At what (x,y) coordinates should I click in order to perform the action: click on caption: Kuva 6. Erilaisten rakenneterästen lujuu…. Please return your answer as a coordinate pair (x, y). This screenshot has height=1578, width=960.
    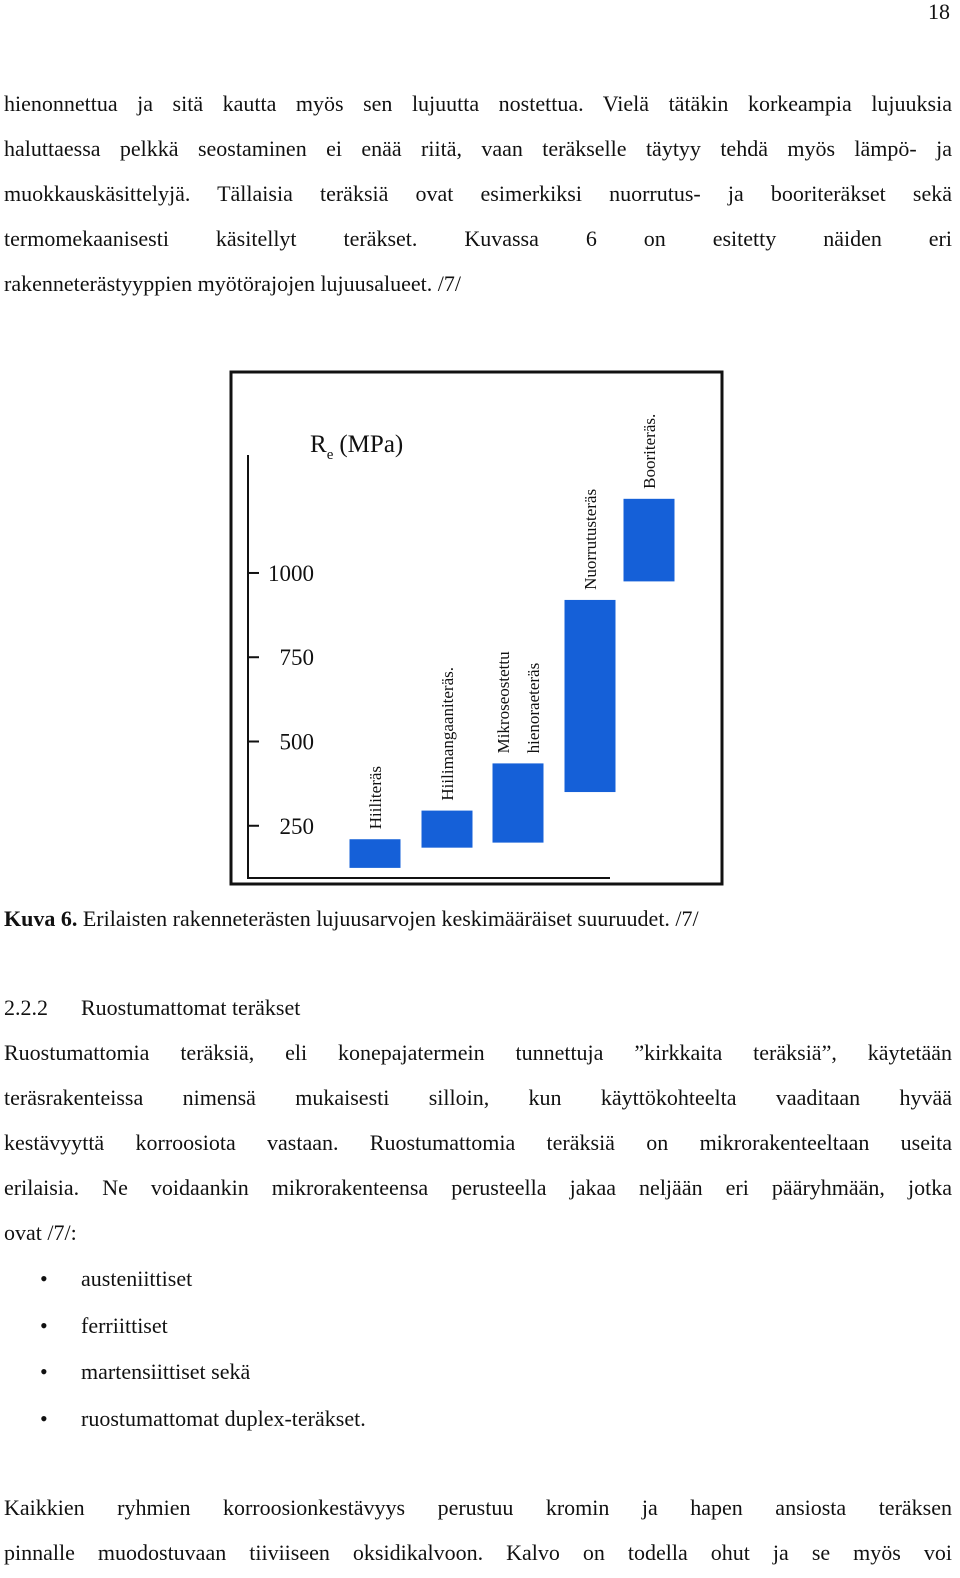
    Looking at the image, I should click on (478, 919).